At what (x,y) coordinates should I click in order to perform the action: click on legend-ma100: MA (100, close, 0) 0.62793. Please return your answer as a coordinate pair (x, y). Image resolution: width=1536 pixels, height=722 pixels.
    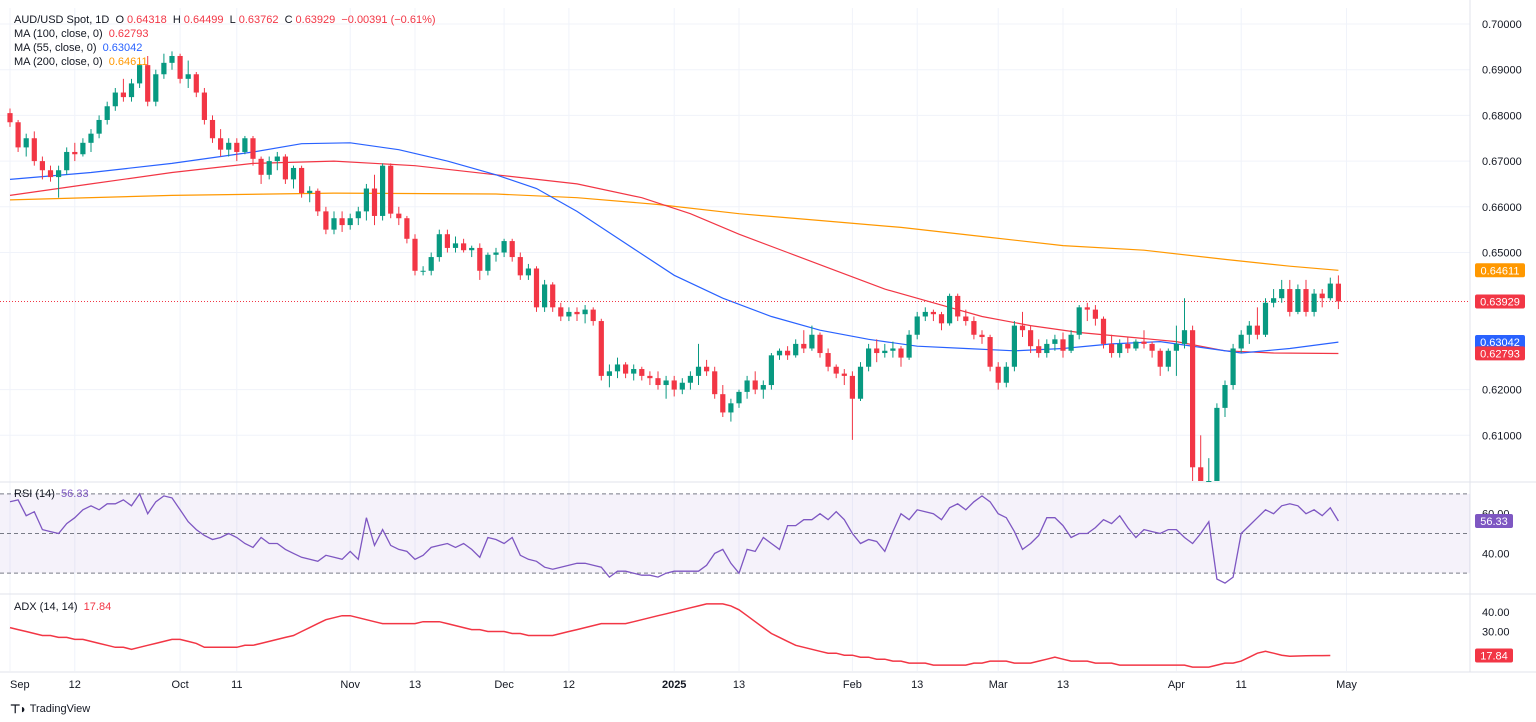
    Looking at the image, I should click on (82, 34).